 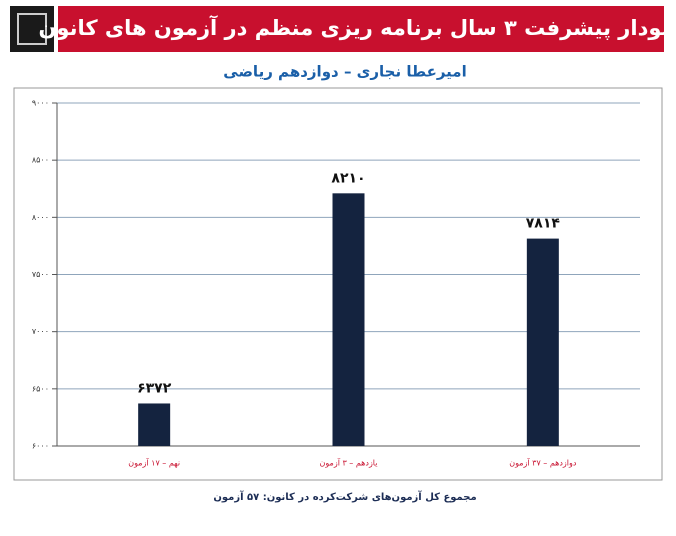 What do you see at coordinates (40, 217) in the screenshot?
I see `y-tick-label: ۸۰۰۰` at bounding box center [40, 217].